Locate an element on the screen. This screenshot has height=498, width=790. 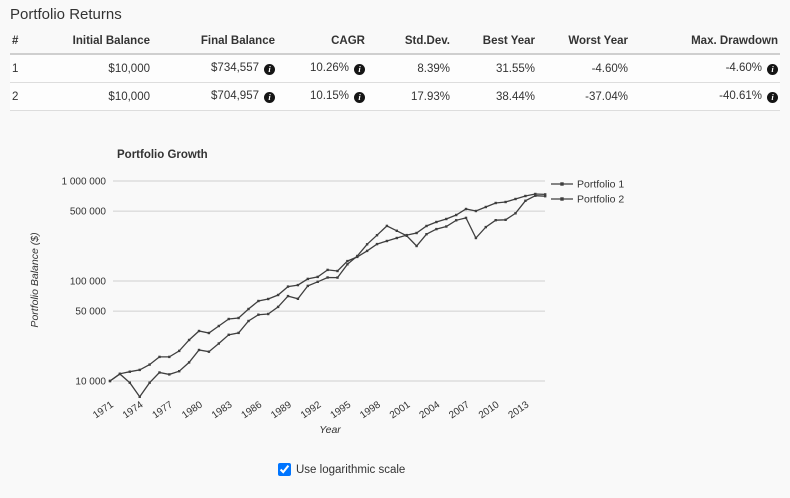
x-tick-label: 2007 is located at coordinates (459, 410).